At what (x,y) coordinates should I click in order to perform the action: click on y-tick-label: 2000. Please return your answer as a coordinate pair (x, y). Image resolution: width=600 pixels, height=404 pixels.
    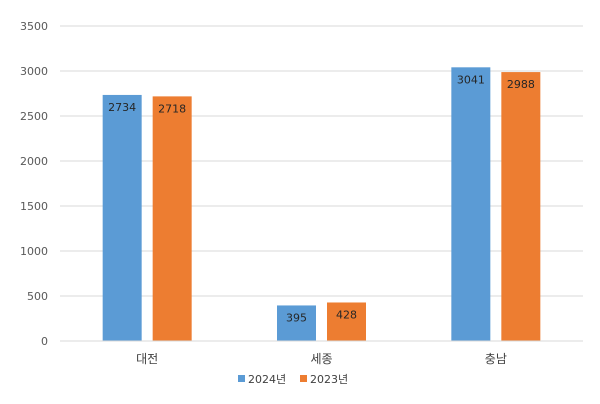
    Looking at the image, I should click on (34, 161).